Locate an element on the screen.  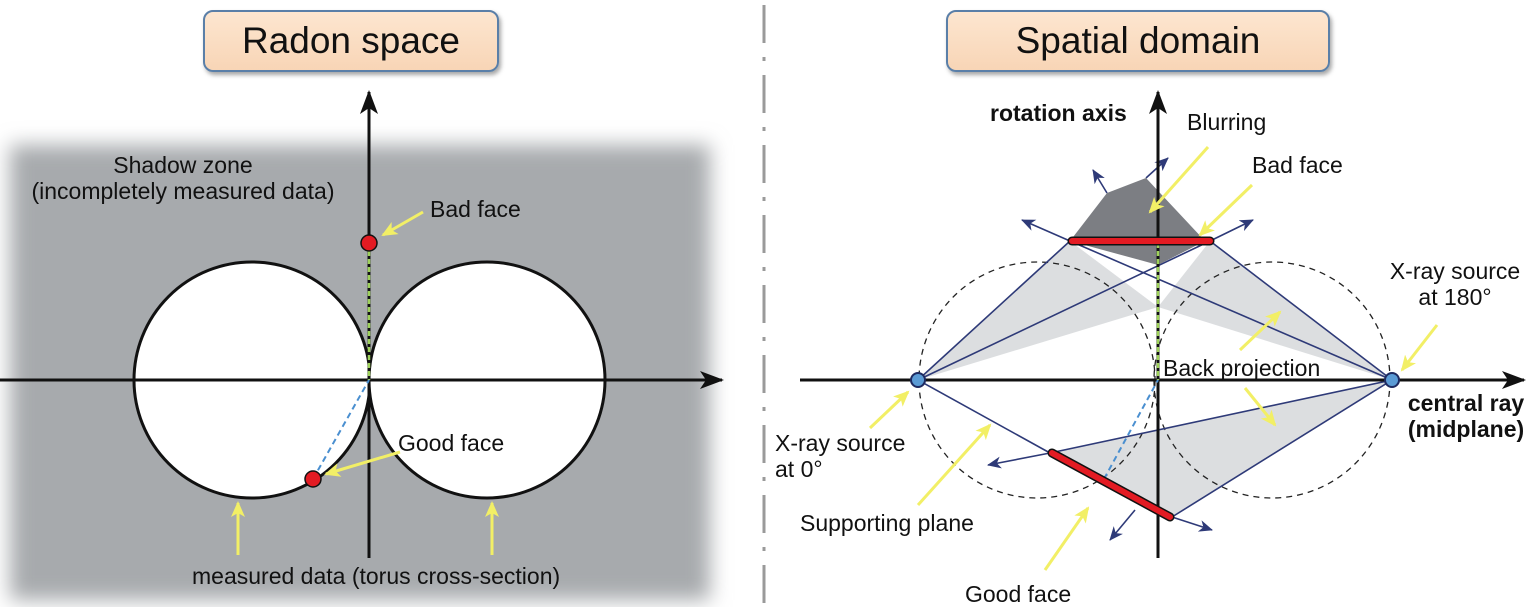
good-face-bar-fill is located at coordinates (1111, 485).